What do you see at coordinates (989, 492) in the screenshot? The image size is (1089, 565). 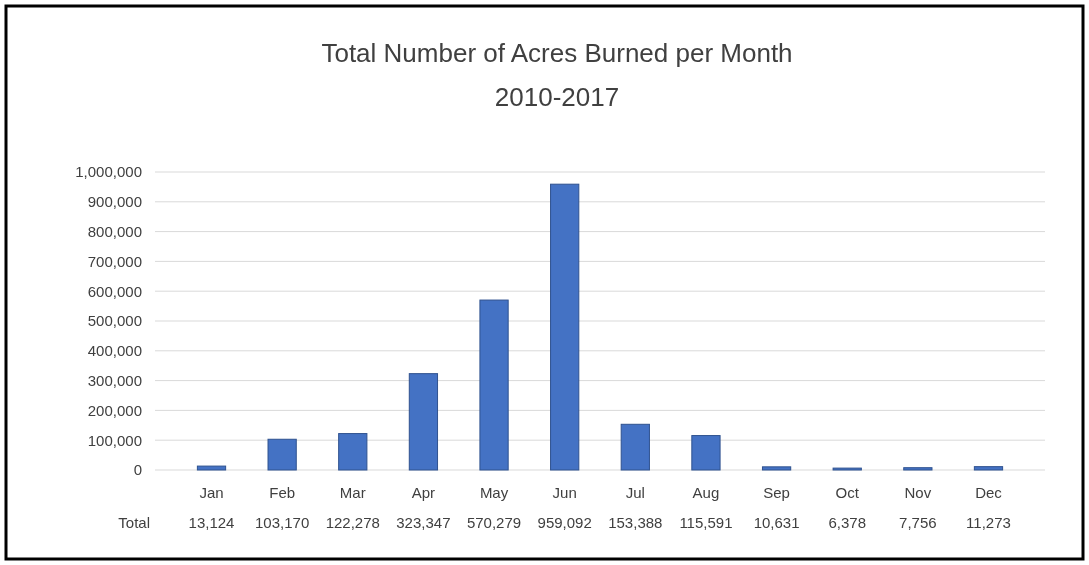 I see `x-tick-label: Dec` at bounding box center [989, 492].